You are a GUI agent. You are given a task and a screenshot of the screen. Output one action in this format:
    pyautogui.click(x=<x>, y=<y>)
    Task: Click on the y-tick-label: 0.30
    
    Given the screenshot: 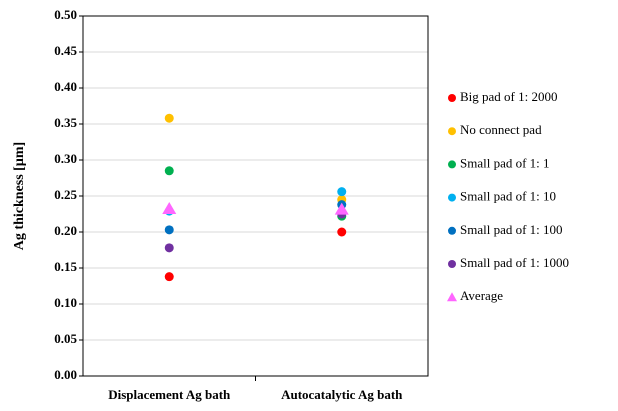 What is the action you would take?
    pyautogui.click(x=65, y=158)
    